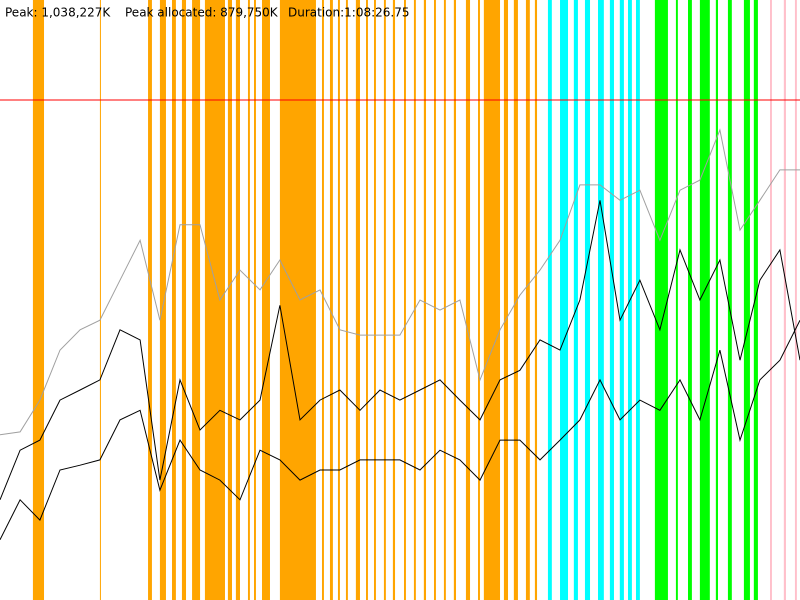 The width and height of the screenshot is (800, 600). I want to click on peak-label: Peak: 1,038,227K, so click(58, 13).